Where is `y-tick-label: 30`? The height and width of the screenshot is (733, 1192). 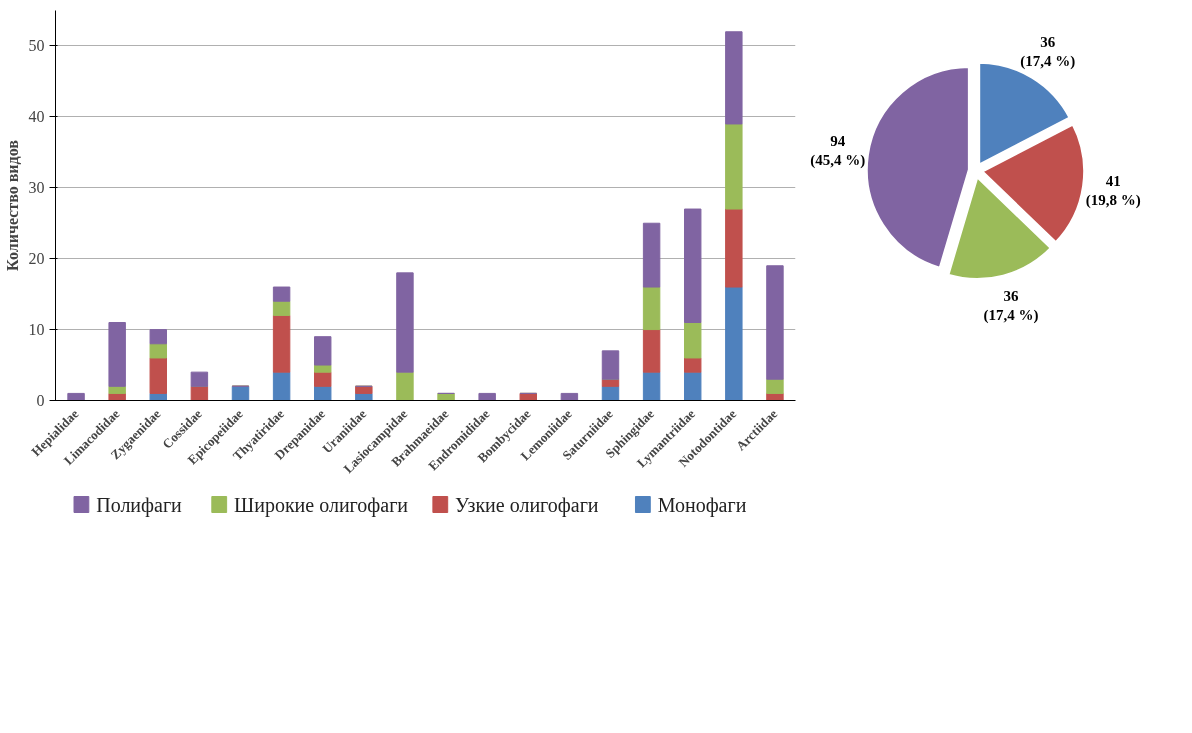
y-tick-label: 30 is located at coordinates (36, 188).